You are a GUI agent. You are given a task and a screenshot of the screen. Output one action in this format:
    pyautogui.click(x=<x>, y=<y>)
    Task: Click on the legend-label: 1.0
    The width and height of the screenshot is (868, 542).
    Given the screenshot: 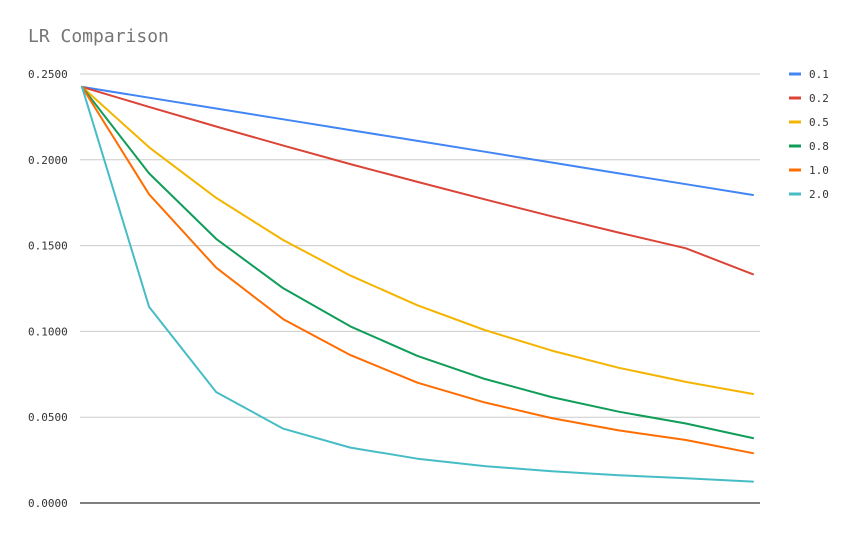 What is the action you would take?
    pyautogui.click(x=819, y=170)
    